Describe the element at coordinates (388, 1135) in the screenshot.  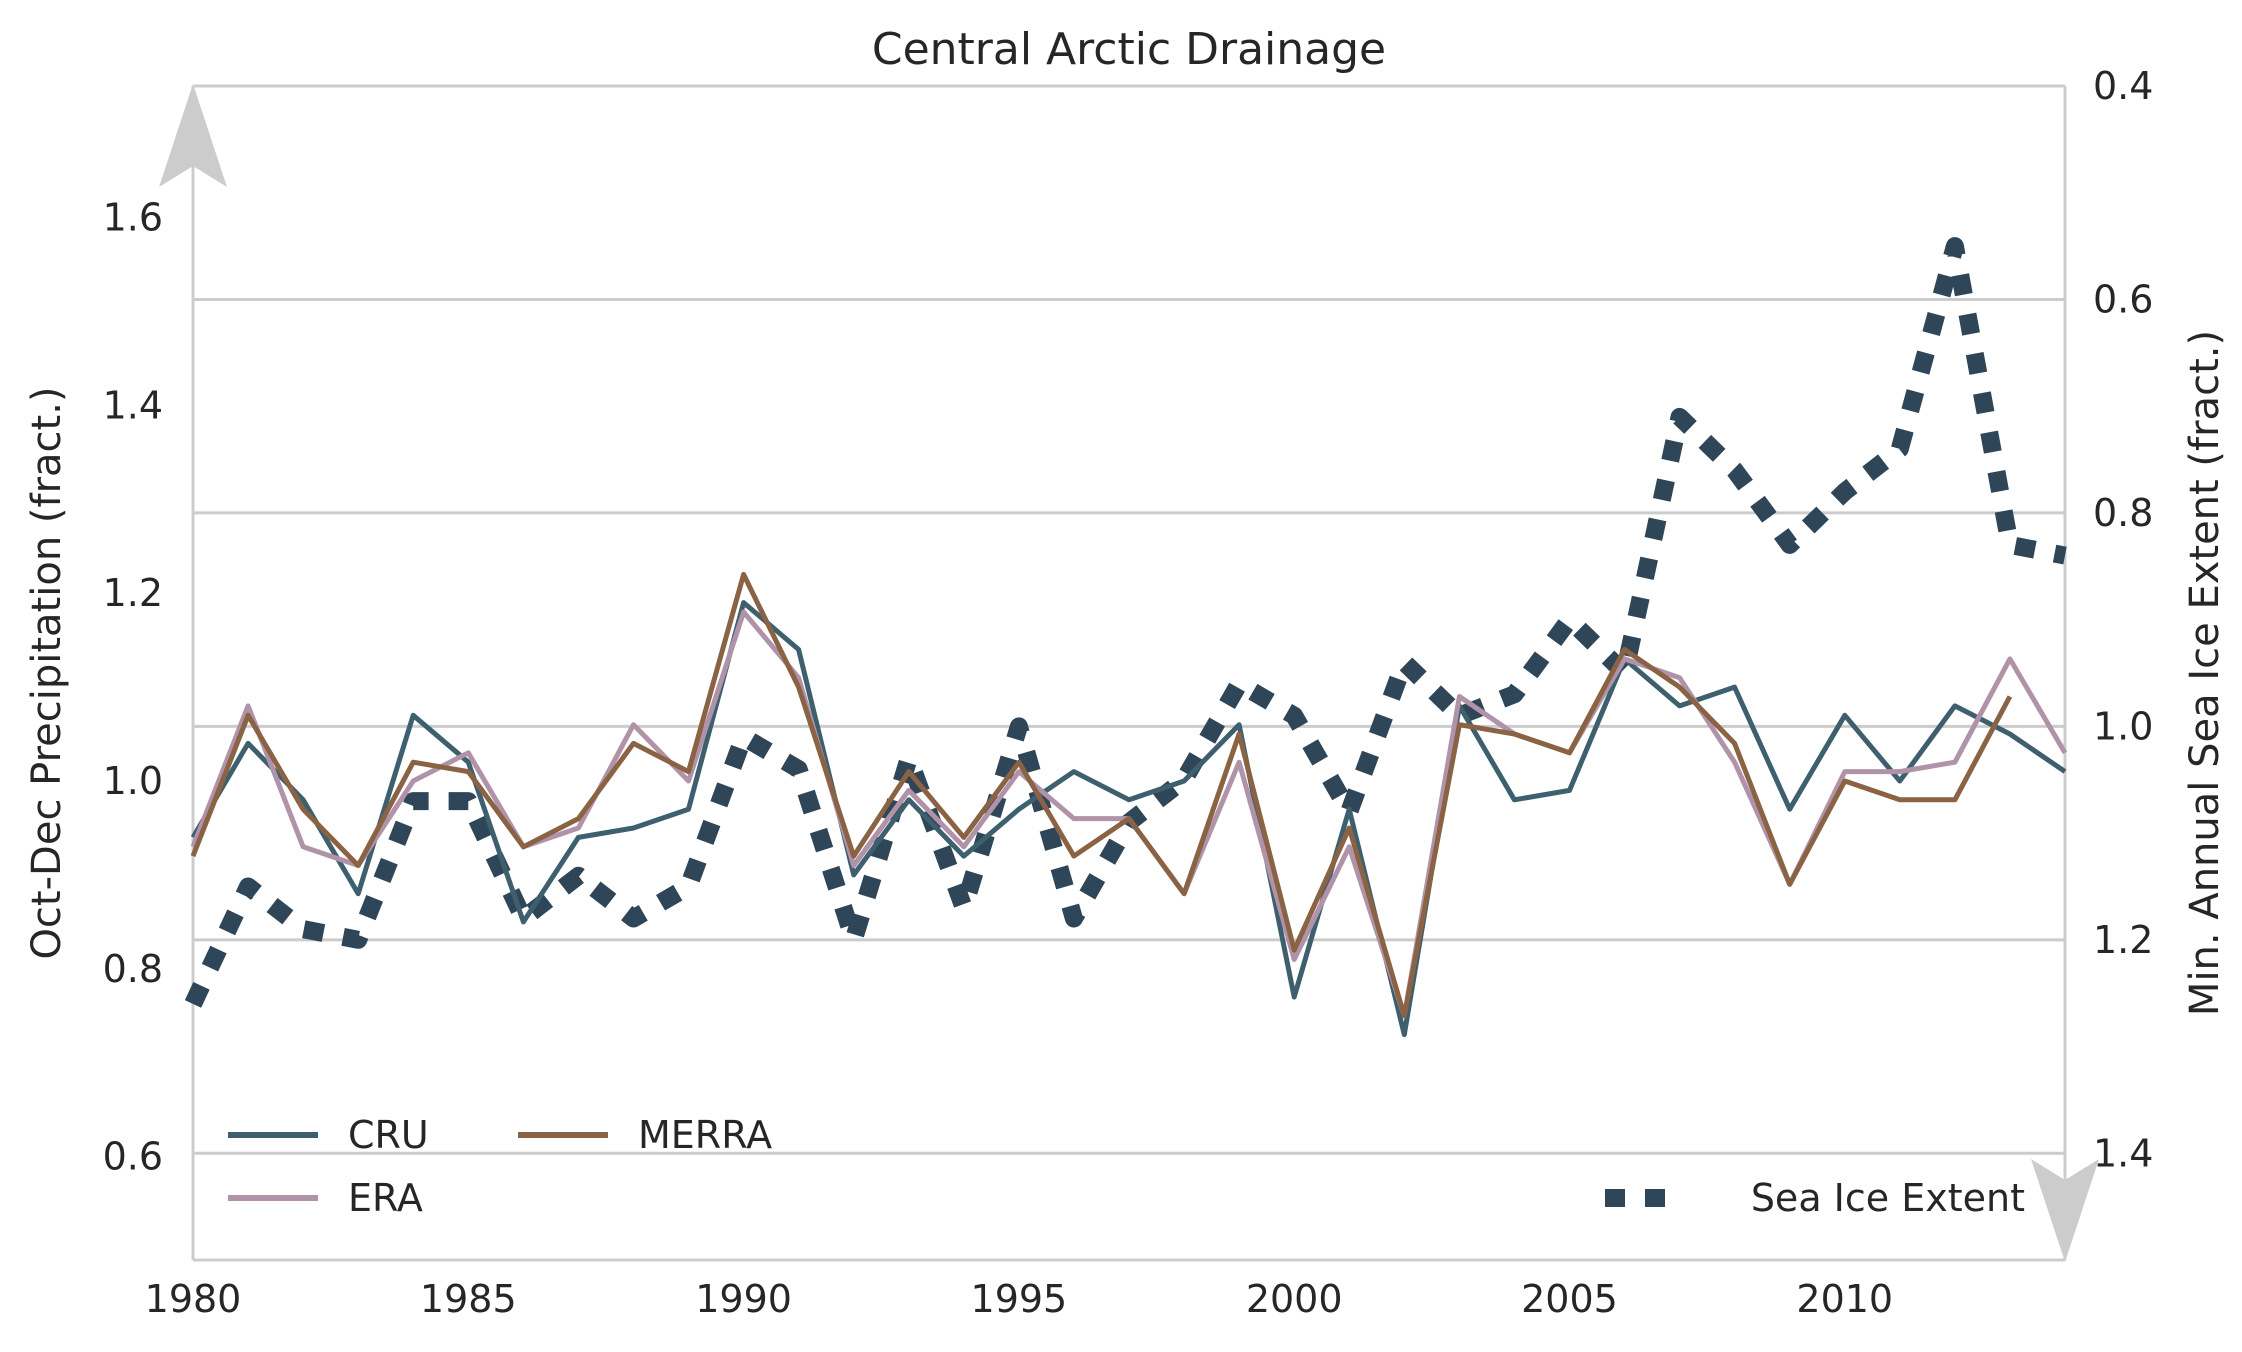
I see `legend-label-cru: CRU` at that location.